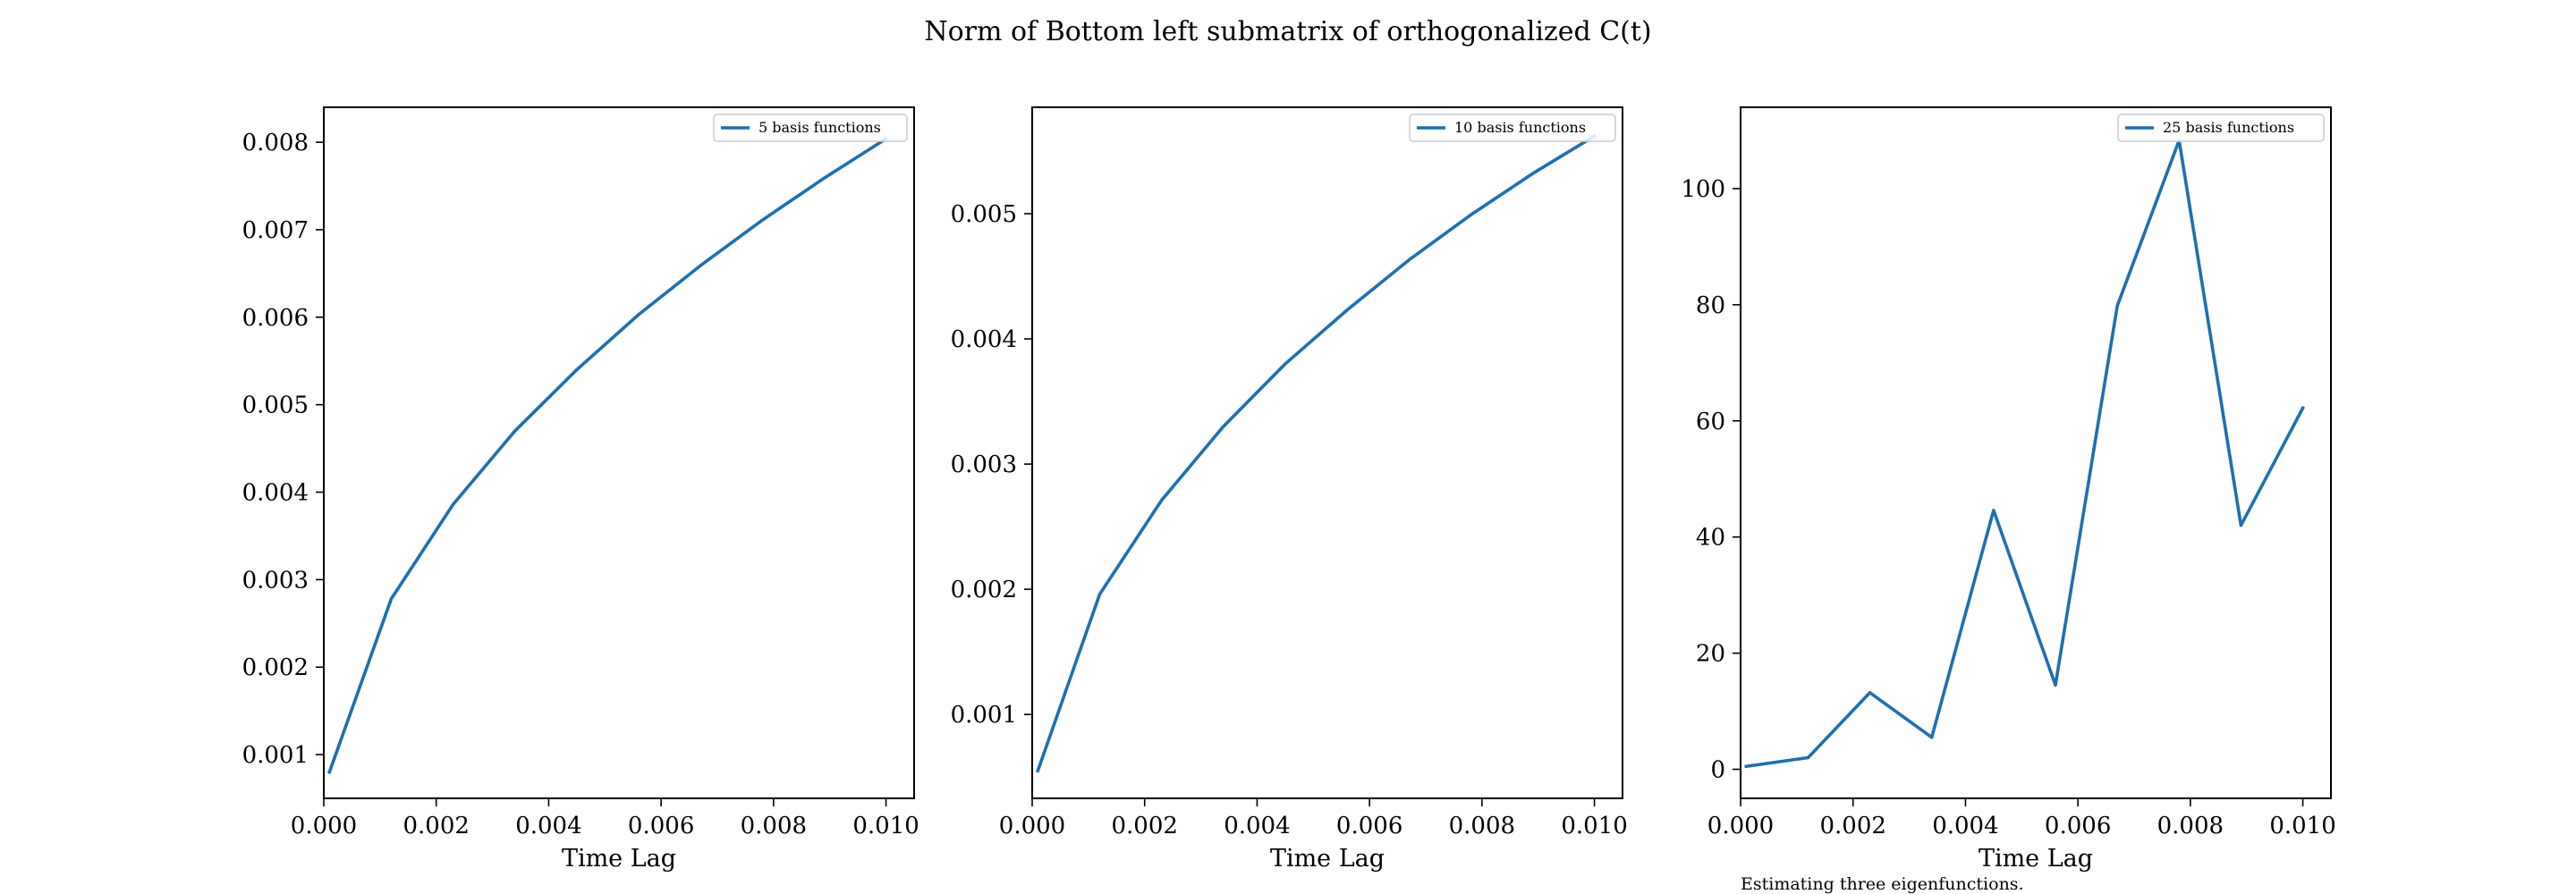 The image size is (2576, 894). What do you see at coordinates (1717, 771) in the screenshot?
I see `y-tick-label: 0` at bounding box center [1717, 771].